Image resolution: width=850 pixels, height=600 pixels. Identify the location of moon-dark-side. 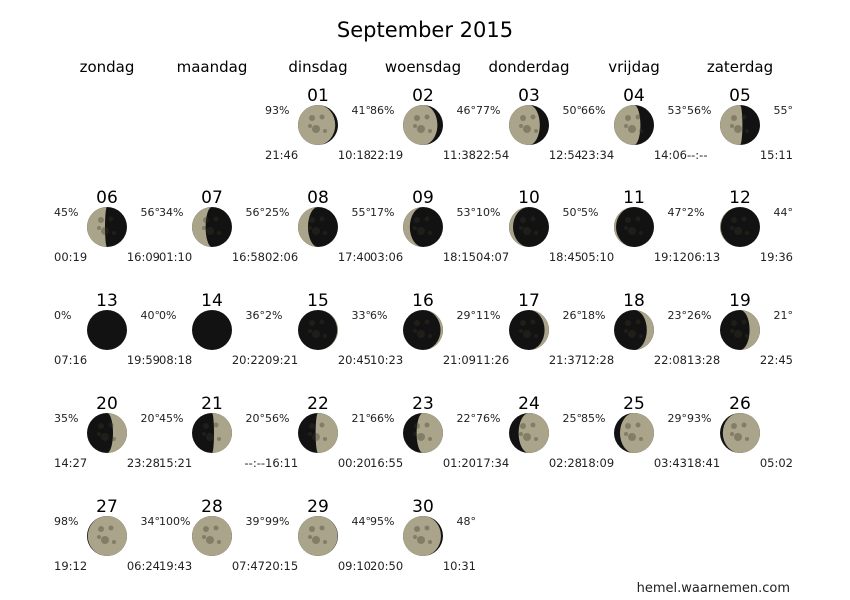
(634, 330).